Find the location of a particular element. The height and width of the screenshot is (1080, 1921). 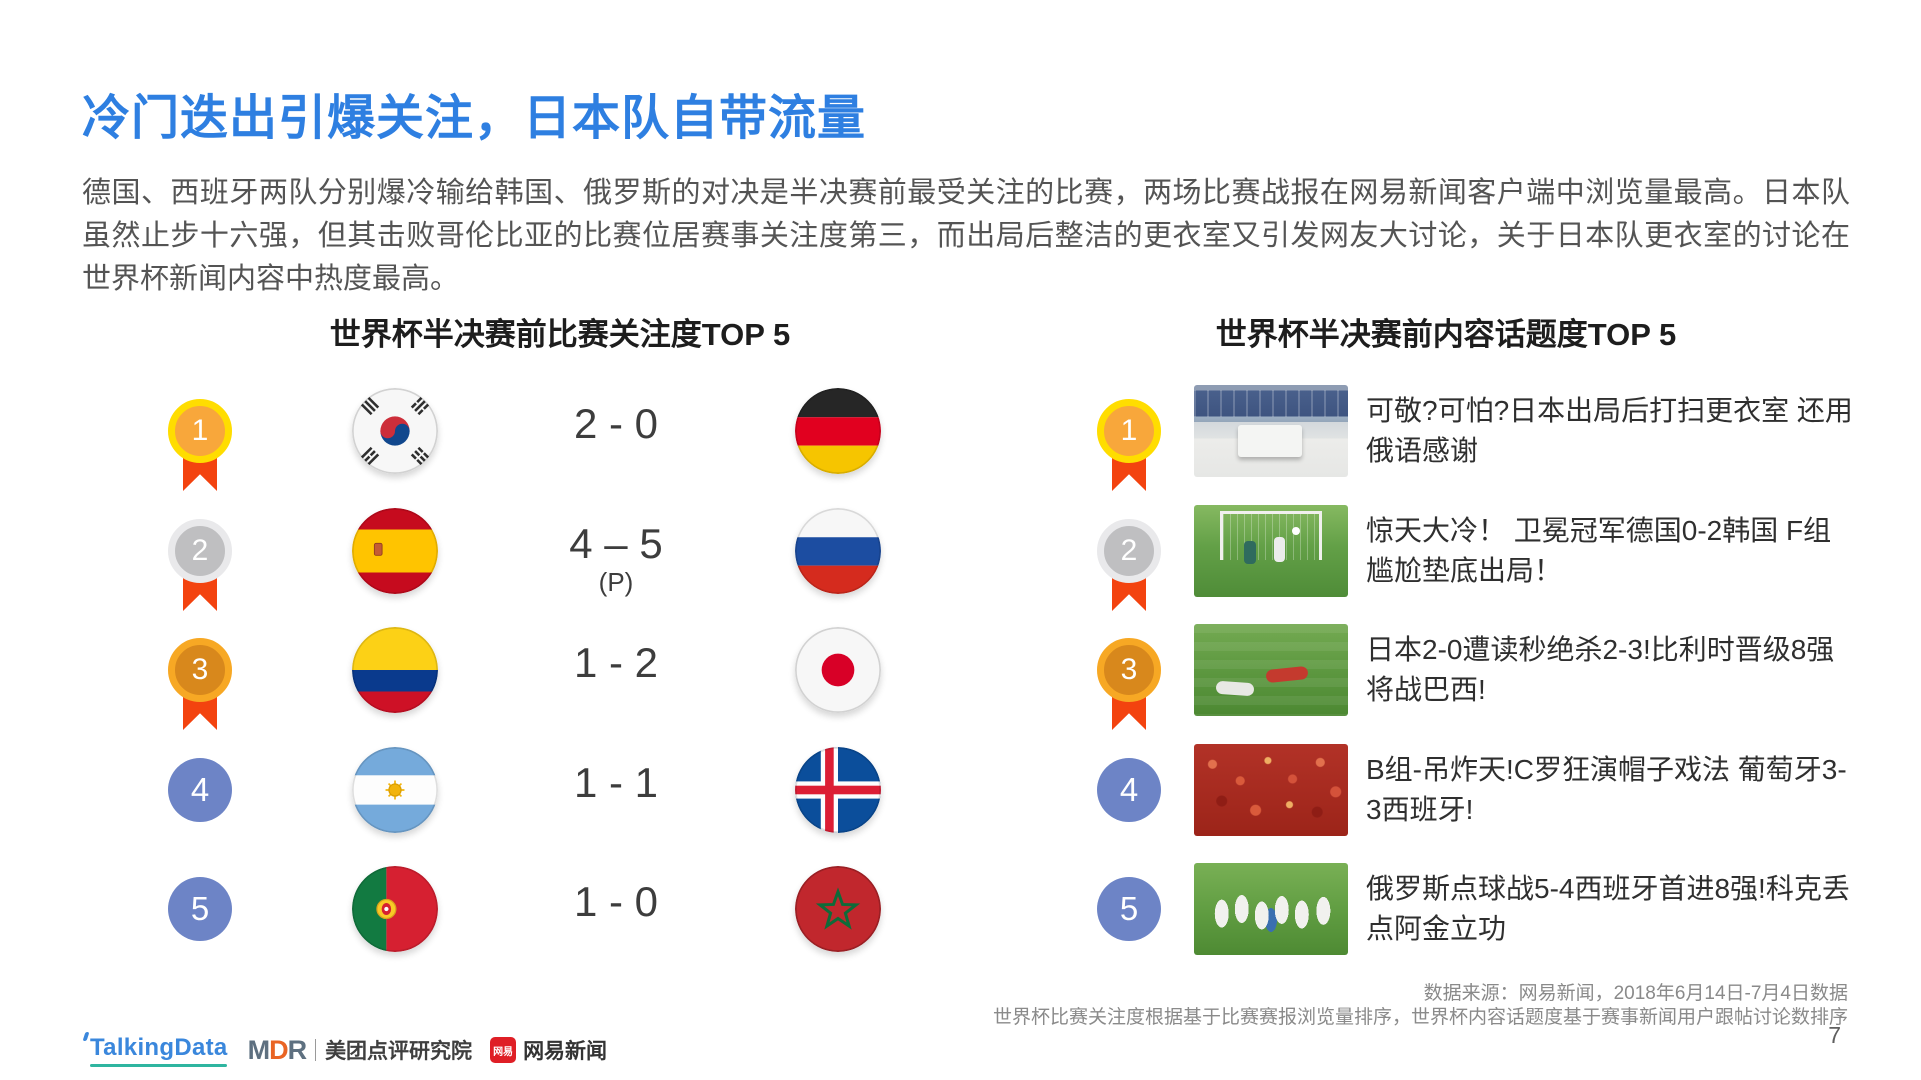

news-row-5: 5 俄罗斯点球战5-4西班牙首进8强!科克丢点阿金立功 is located at coordinates (960, 909).